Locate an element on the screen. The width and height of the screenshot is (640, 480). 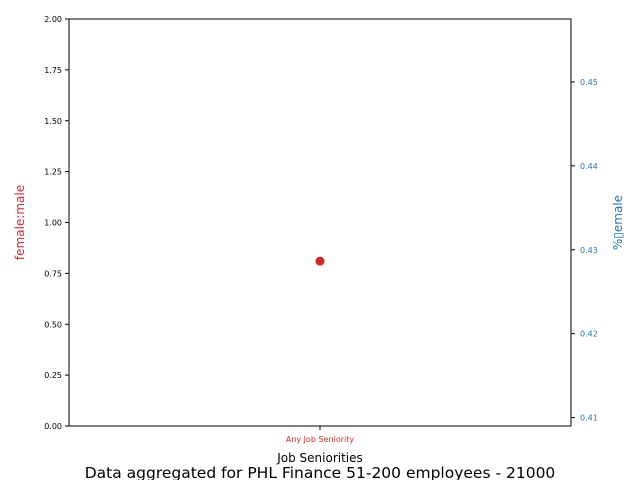
left-tick-label: 0.25 is located at coordinates (53, 375).